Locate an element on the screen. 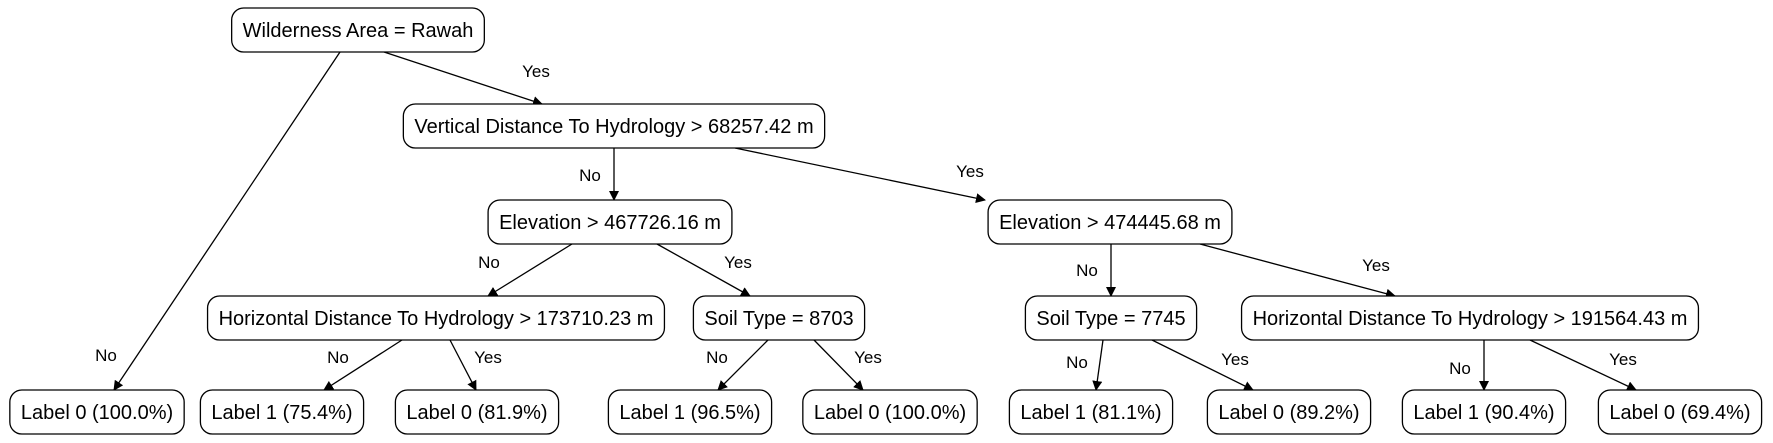 The width and height of the screenshot is (1773, 443). edge-n3-n5-no: No is located at coordinates (525, 270).